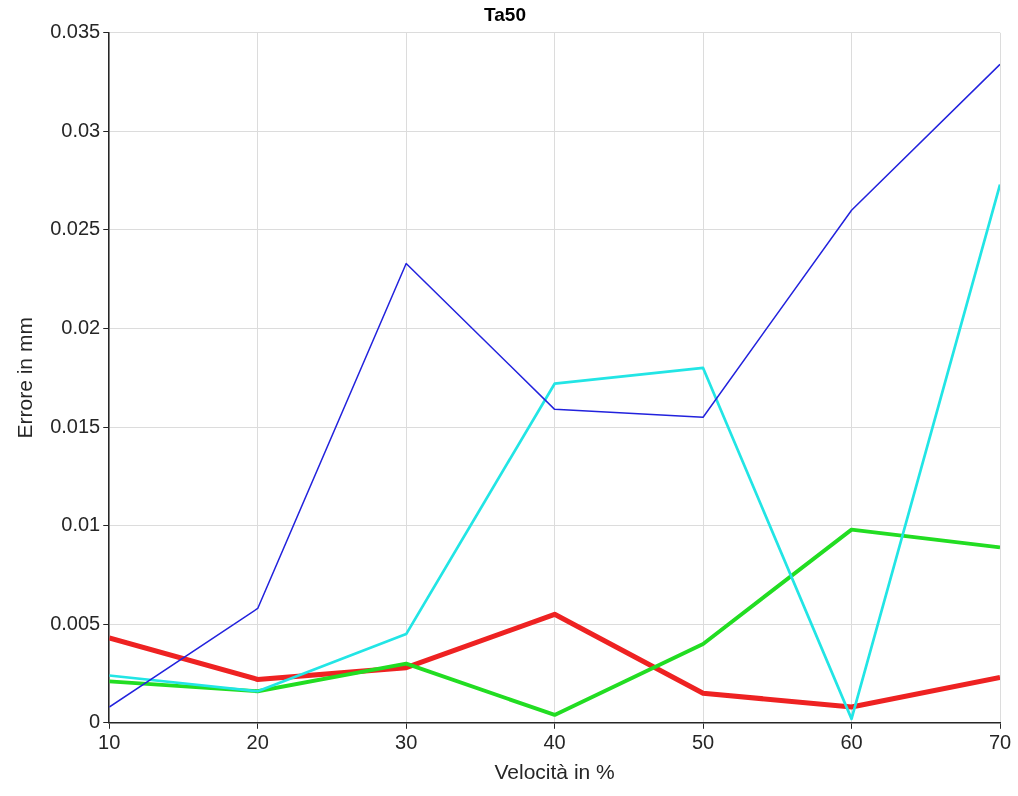 This screenshot has height=796, width=1018. I want to click on y-tick-label: 0.03, so click(81, 129).